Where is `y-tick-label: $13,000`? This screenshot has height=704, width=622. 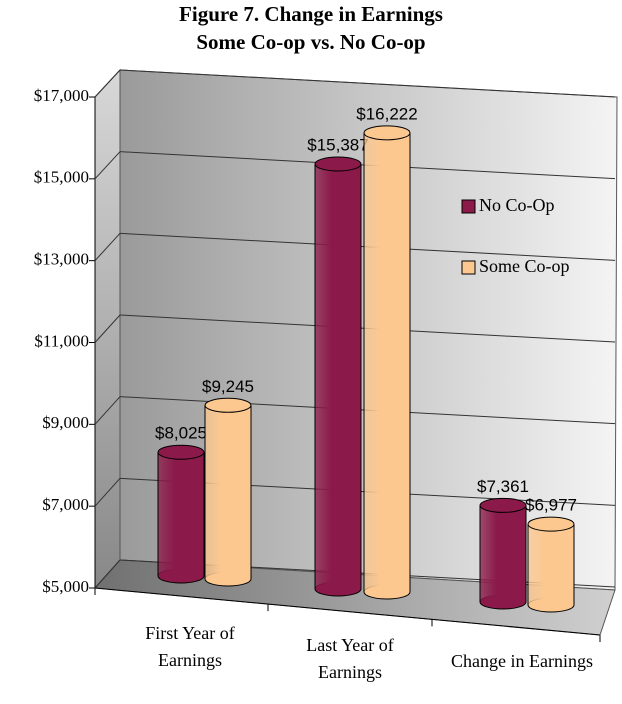 y-tick-label: $13,000 is located at coordinates (61, 259).